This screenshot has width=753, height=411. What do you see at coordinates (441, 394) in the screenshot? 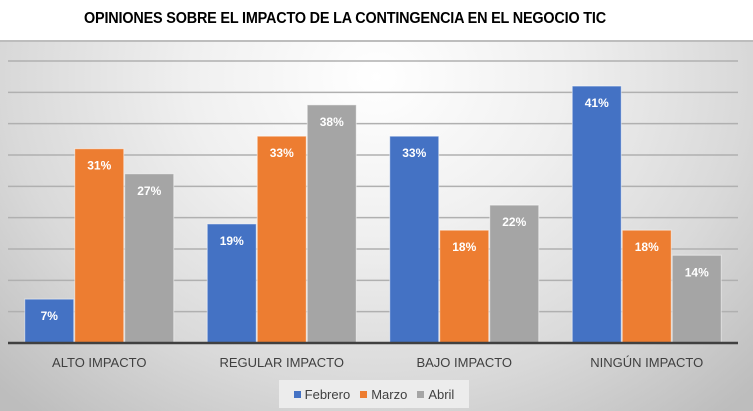
I see `legend-label-abril: Abril` at bounding box center [441, 394].